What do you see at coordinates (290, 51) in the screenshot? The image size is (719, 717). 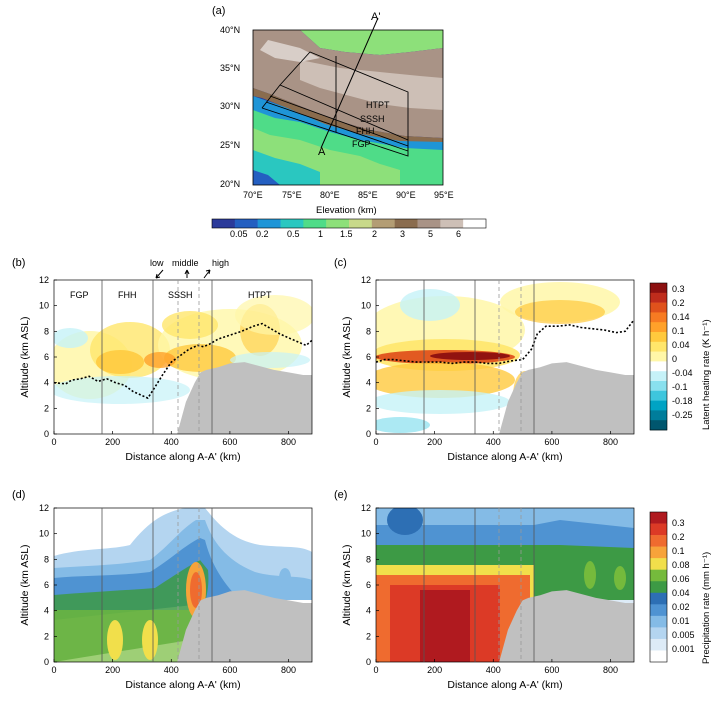 I see `map-snow-patch` at bounding box center [290, 51].